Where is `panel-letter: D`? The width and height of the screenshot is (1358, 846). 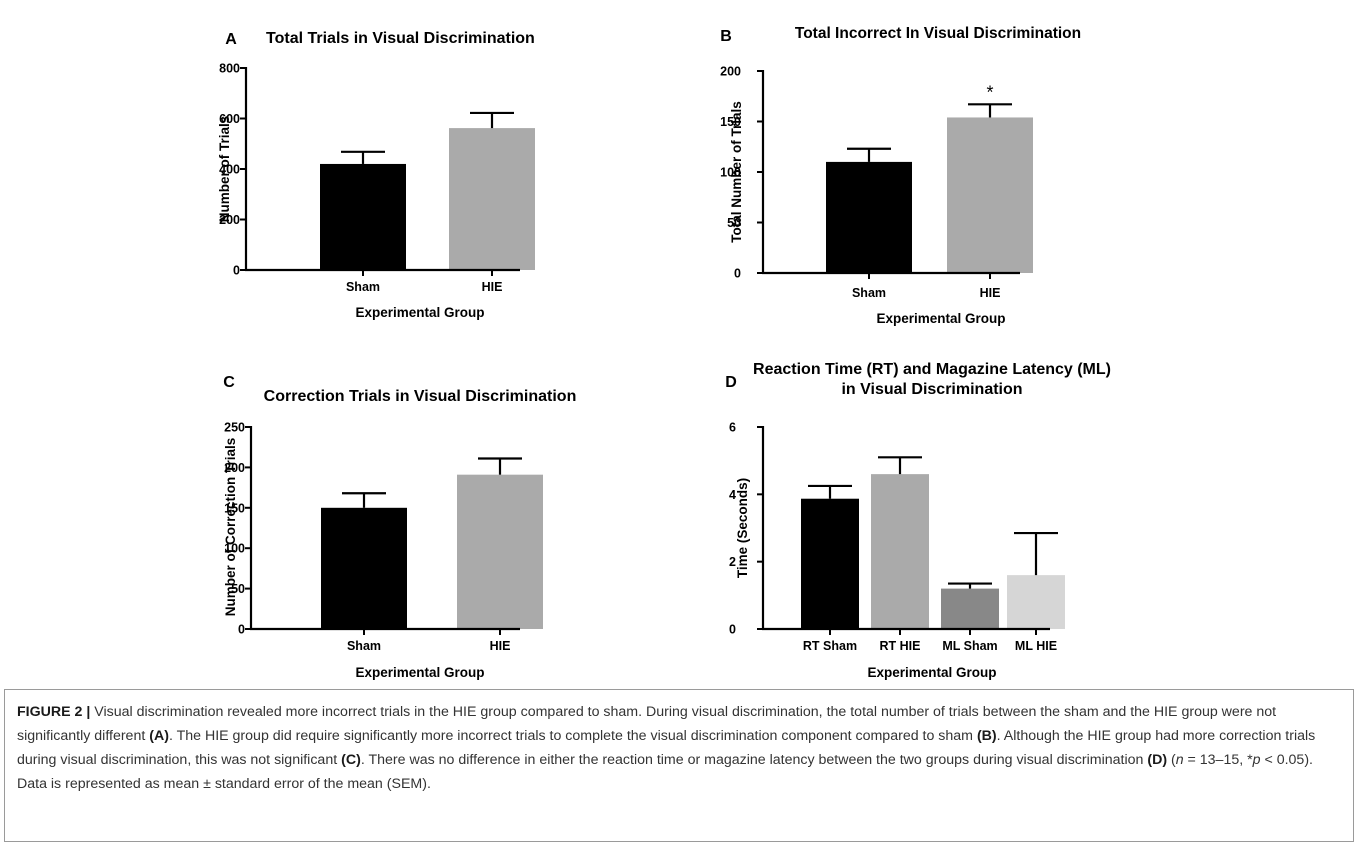
panel-letter: D is located at coordinates (731, 382).